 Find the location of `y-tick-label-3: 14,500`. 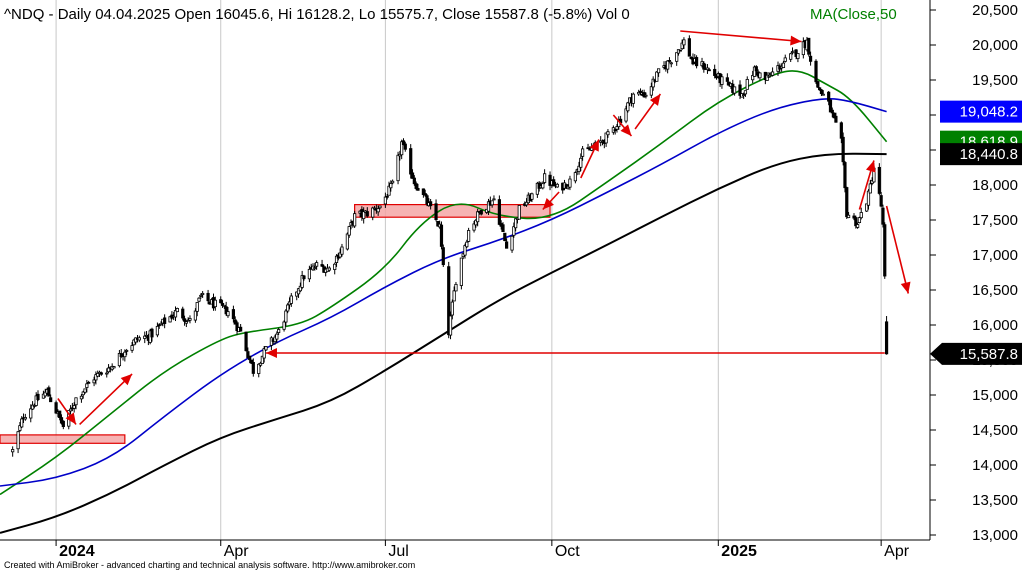

y-tick-label-3: 14,500 is located at coordinates (995, 430).